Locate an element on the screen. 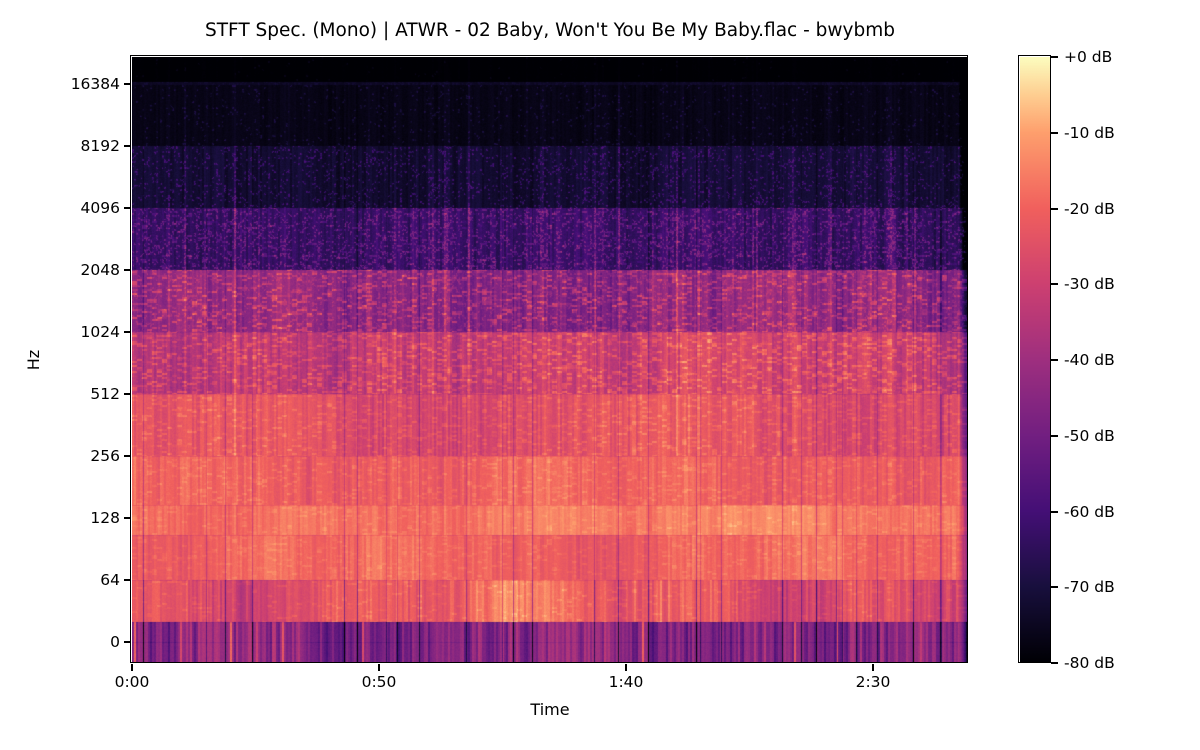 The image size is (1200, 750). x-tick-label: 0:00 is located at coordinates (132, 682).